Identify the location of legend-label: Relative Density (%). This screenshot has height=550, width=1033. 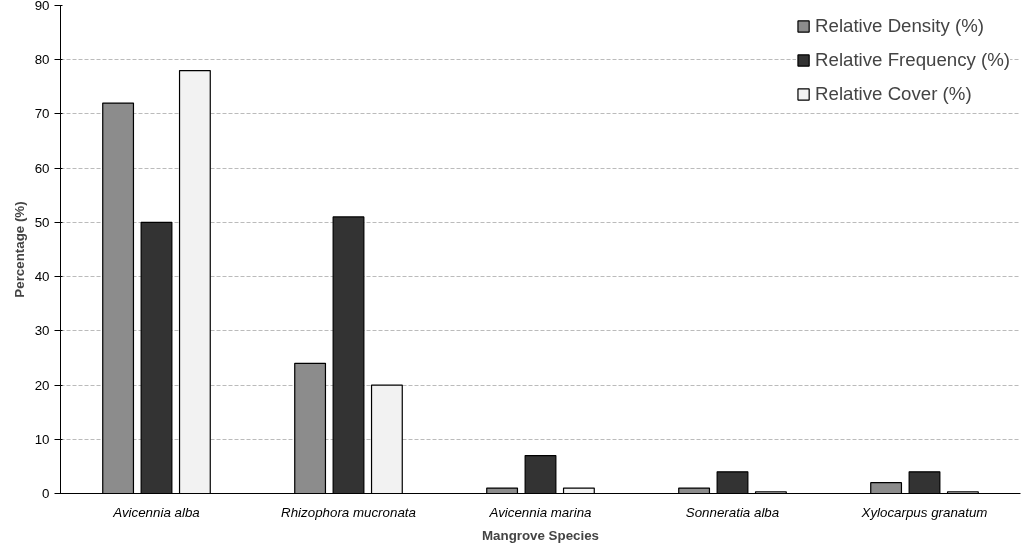
(900, 26).